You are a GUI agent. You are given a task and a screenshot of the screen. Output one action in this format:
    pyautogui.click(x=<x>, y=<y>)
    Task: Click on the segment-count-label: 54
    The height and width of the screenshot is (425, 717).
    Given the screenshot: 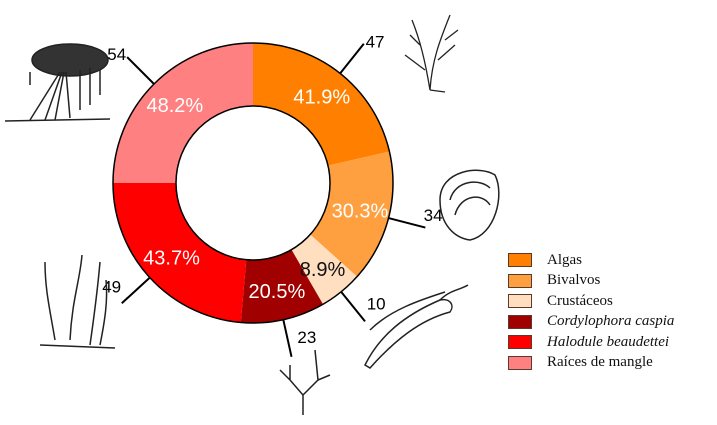 What is the action you would take?
    pyautogui.click(x=116, y=54)
    